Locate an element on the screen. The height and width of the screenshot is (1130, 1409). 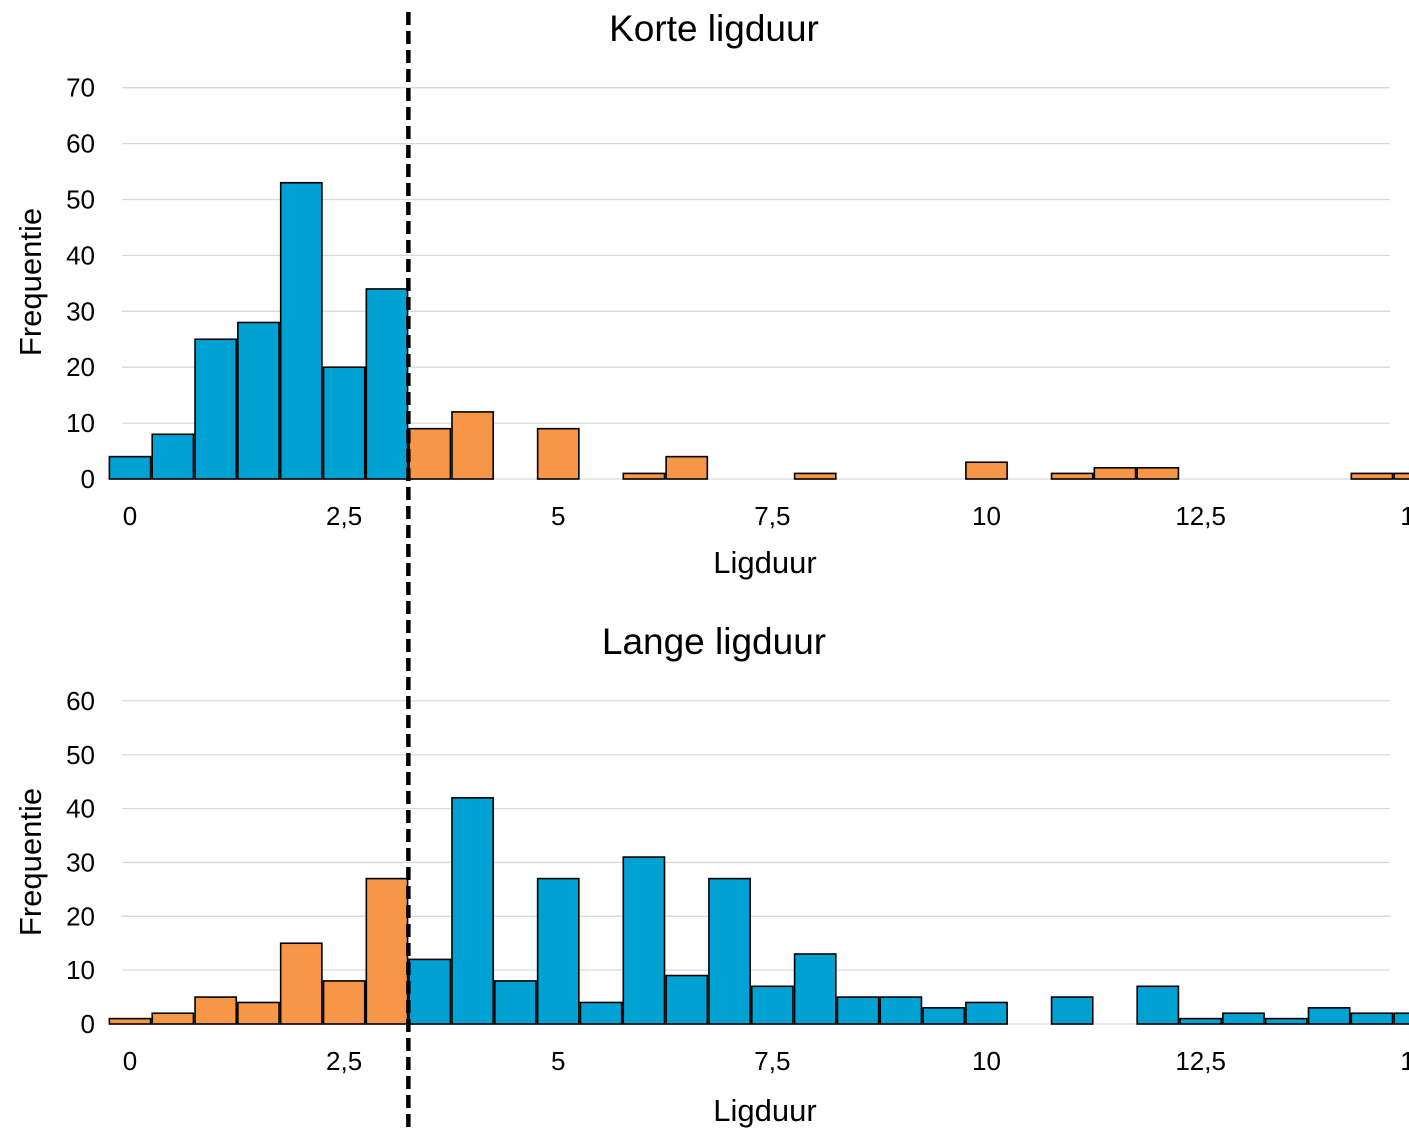
y-tick-label: 70 is located at coordinates (80, 88).